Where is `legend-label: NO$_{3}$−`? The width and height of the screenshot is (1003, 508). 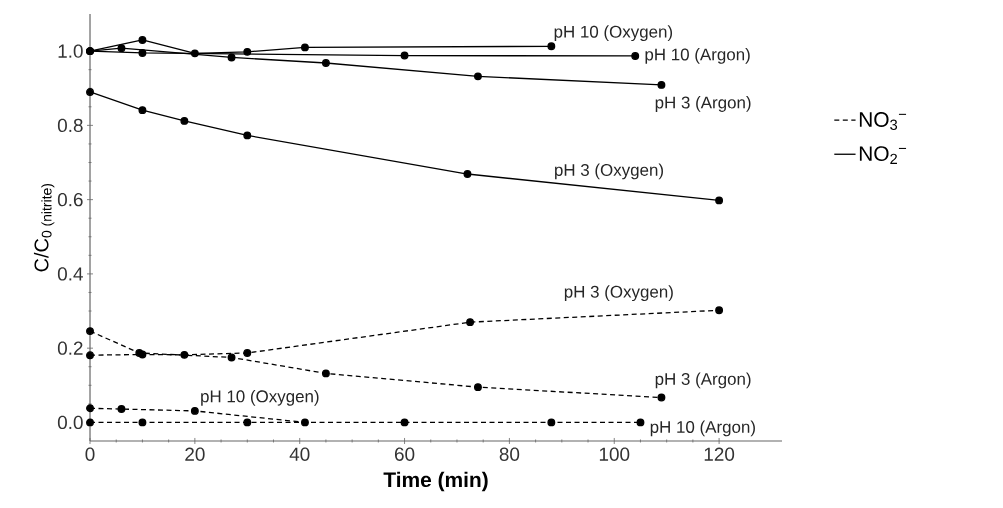 legend-label: NO$_{3}$− is located at coordinates (883, 121).